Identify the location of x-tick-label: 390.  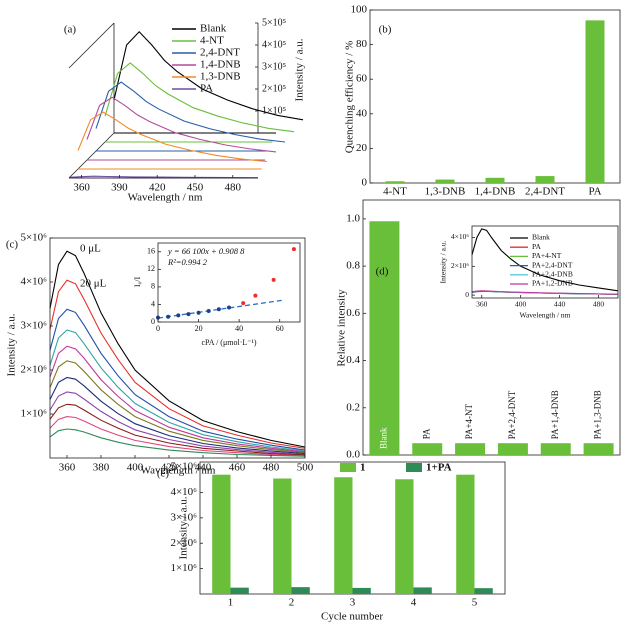
(119, 187).